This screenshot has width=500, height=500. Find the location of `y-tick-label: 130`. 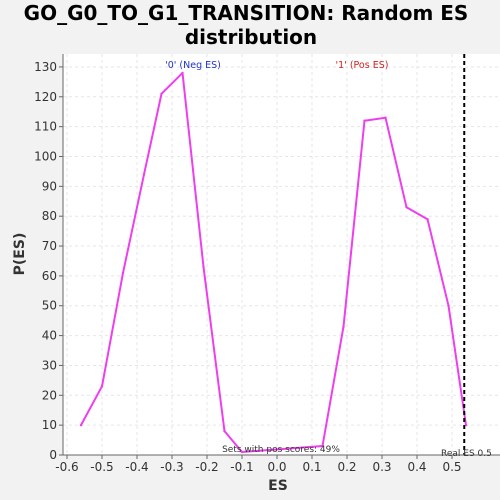

y-tick-label: 130 is located at coordinates (45, 67).